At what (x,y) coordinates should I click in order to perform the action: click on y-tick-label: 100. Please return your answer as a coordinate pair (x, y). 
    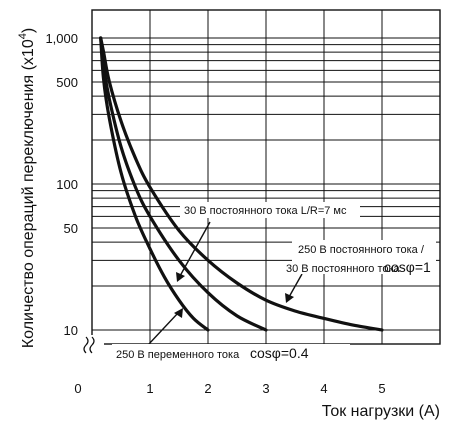
    Looking at the image, I should click on (67, 184).